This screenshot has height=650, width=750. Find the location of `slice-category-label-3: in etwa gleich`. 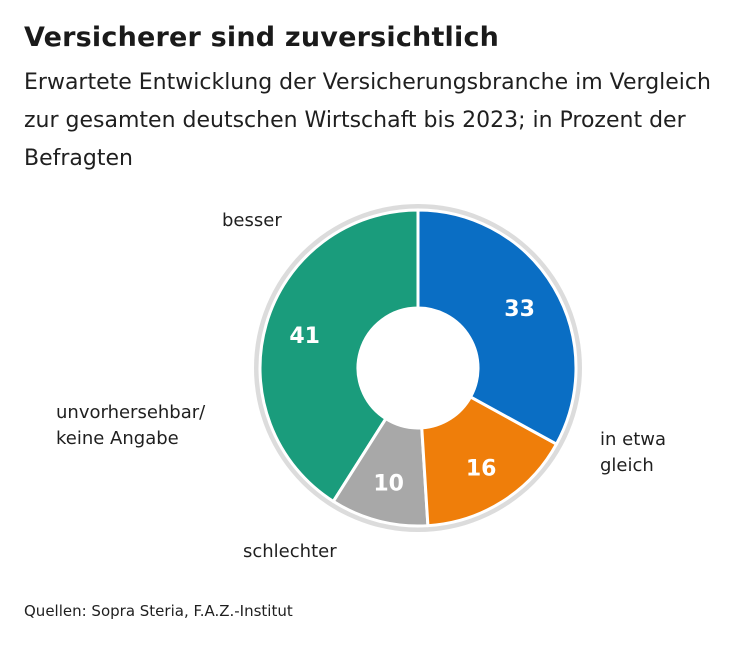

slice-category-label-3: in etwa gleich is located at coordinates (633, 452).